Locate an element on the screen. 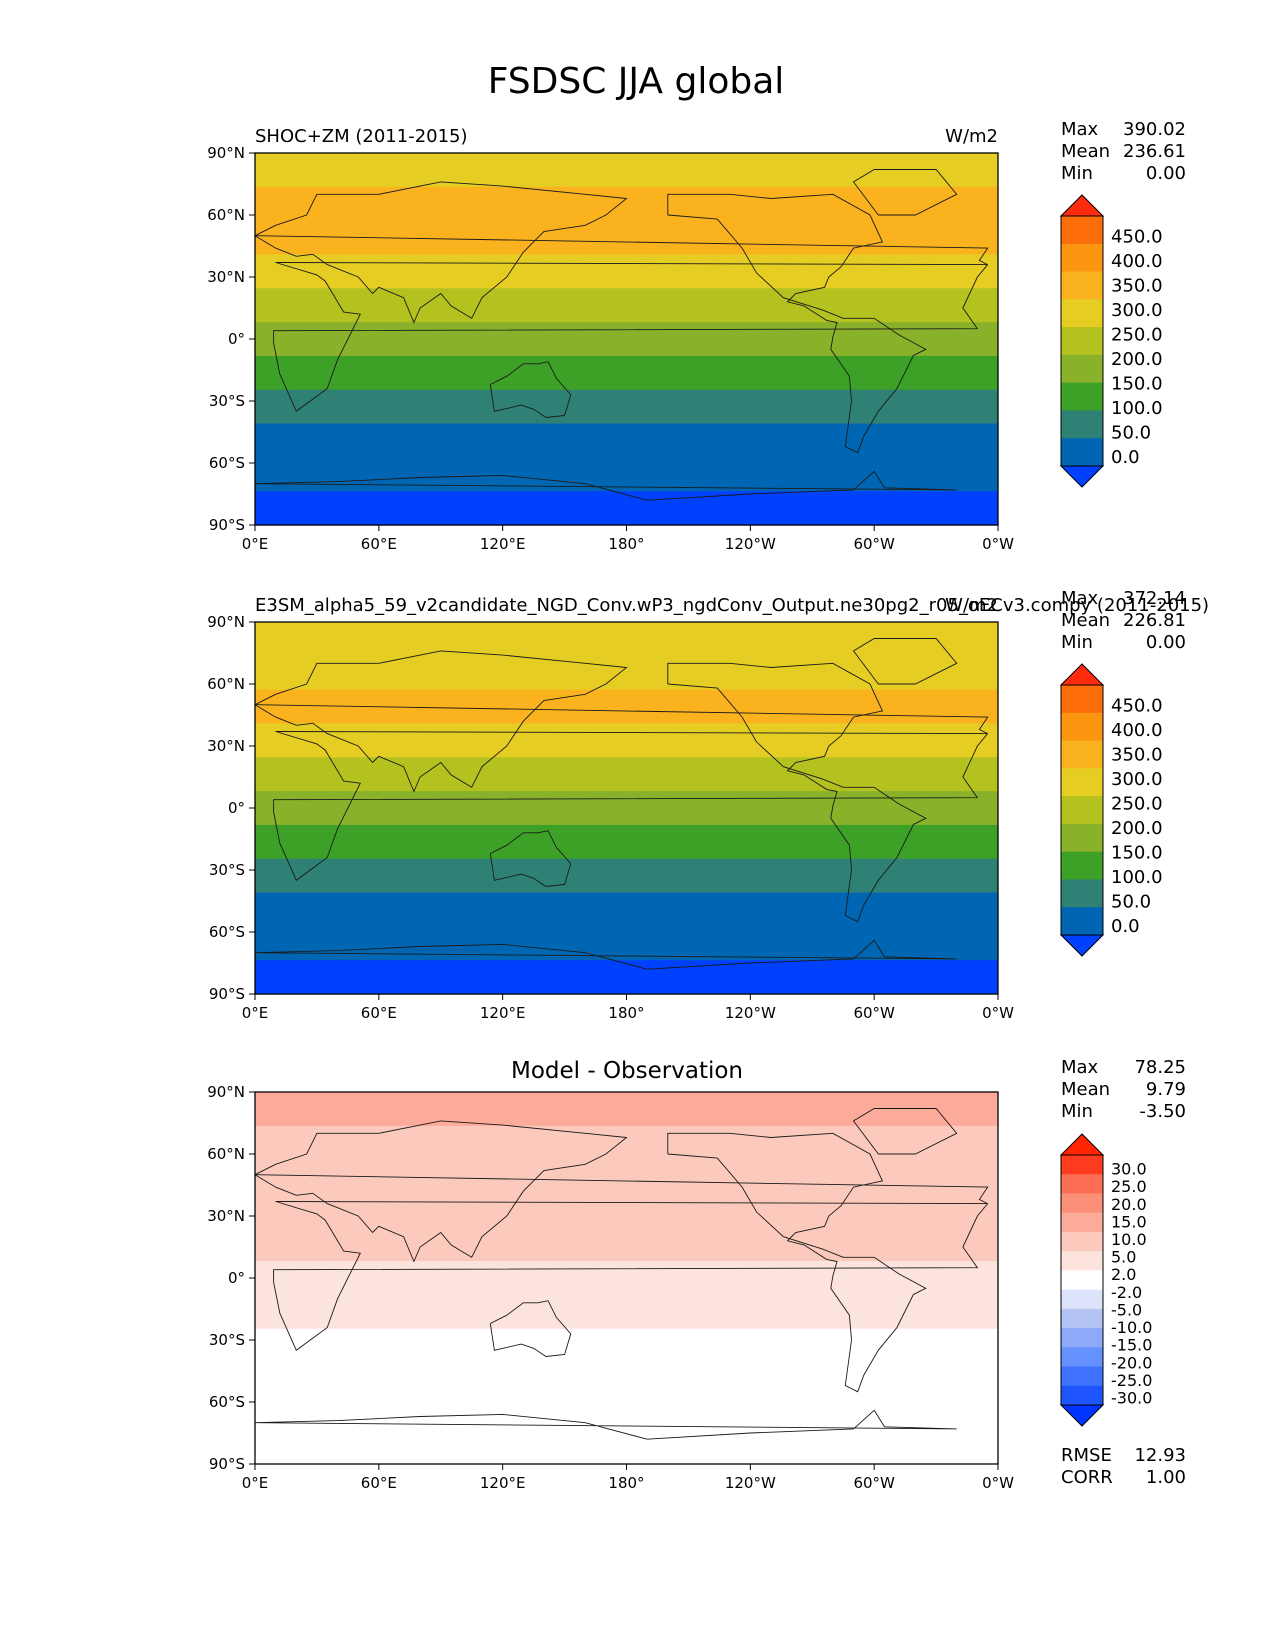 This screenshot has height=1650, width=1275. panel-3-ytick-label: 30°N is located at coordinates (226, 1216).